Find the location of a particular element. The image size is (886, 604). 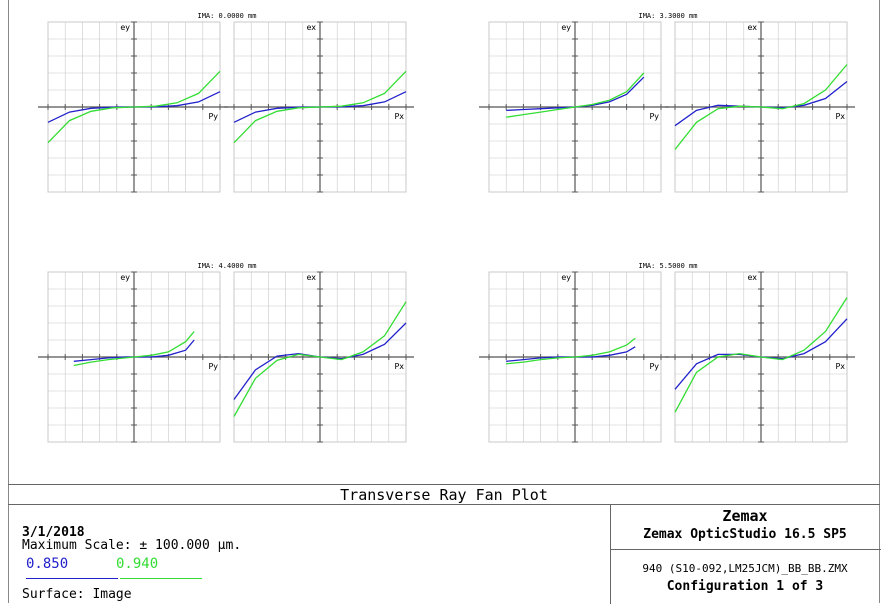

lens-file-name: 940 (S10-092,LM25JCM)_BB_BB.ZMX is located at coordinates (745, 568).